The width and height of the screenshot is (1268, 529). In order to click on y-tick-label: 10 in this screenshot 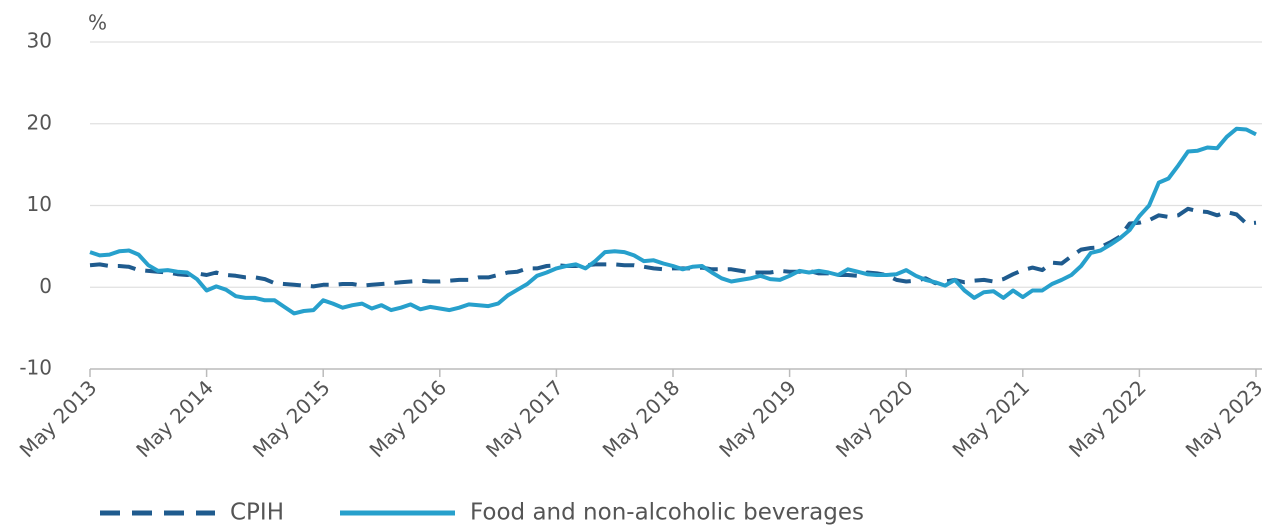, I will do `click(39, 204)`.